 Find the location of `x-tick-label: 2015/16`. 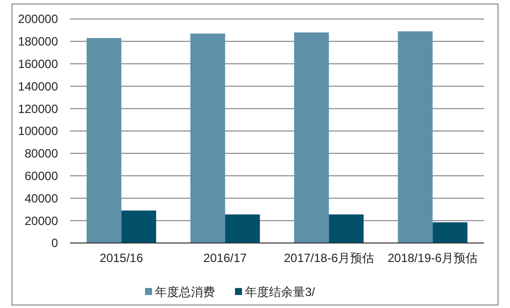

x-tick-label: 2015/16 is located at coordinates (122, 258).